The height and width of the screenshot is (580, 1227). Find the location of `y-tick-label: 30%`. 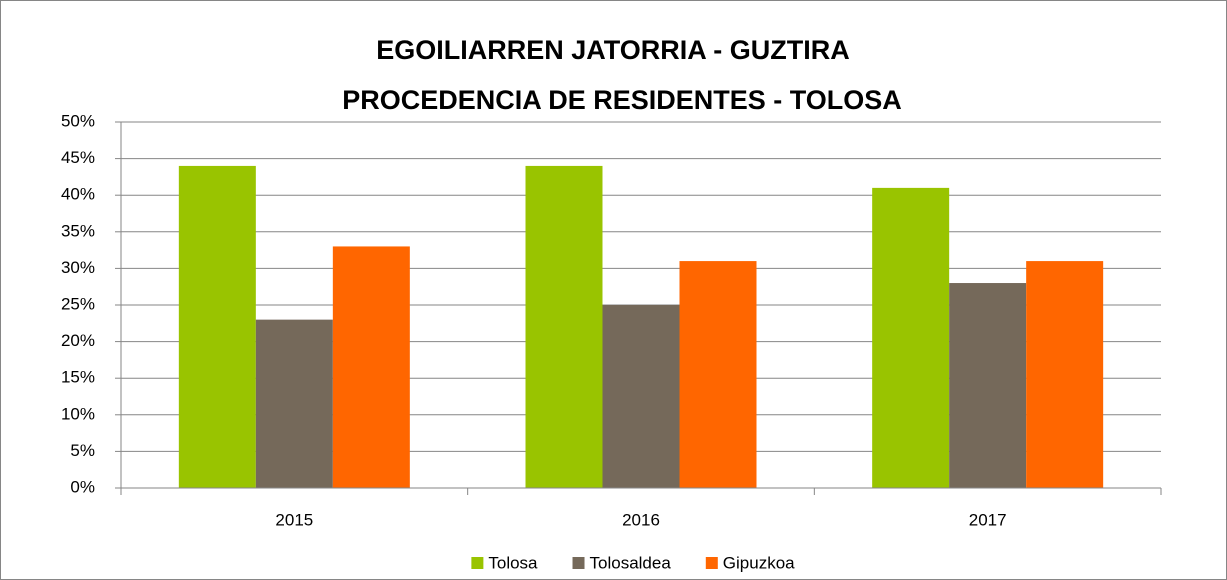

y-tick-label: 30% is located at coordinates (78, 267).